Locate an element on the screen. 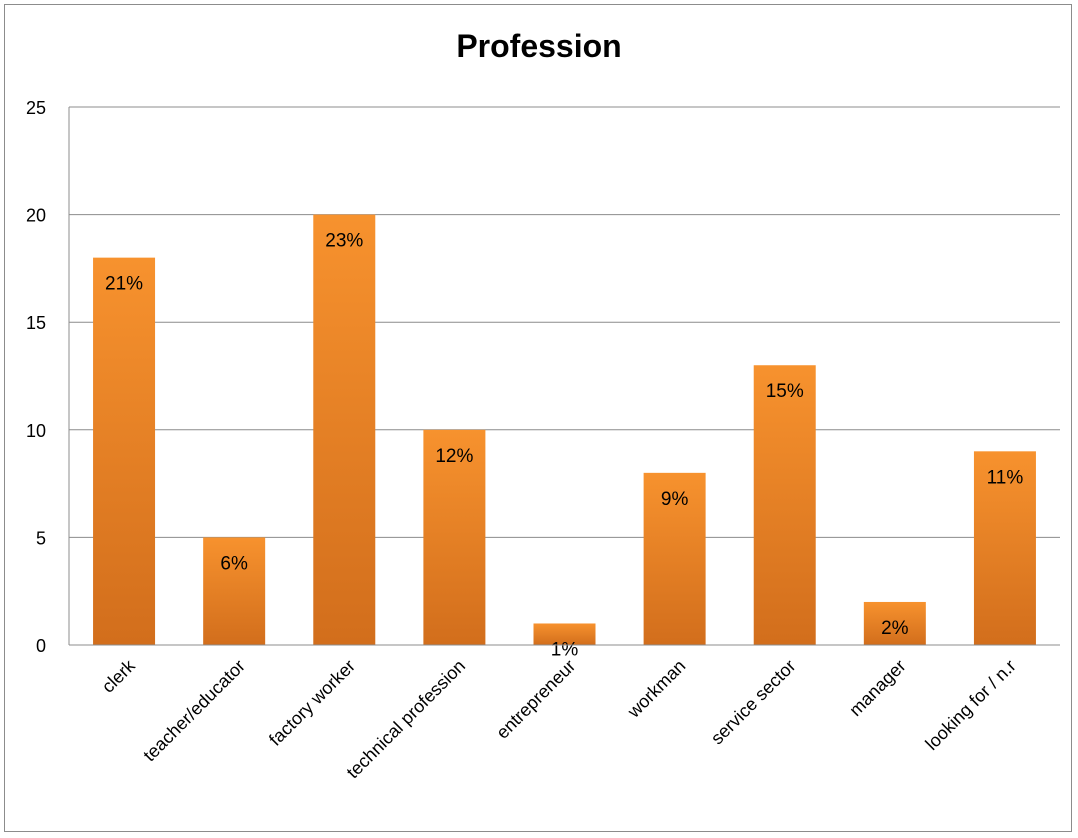  data-label: 9% is located at coordinates (675, 499).